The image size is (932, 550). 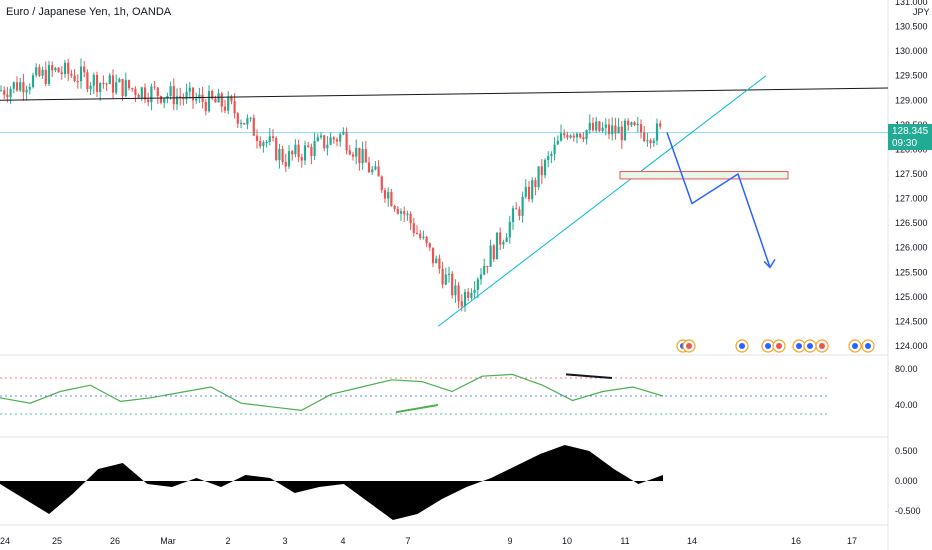 I want to click on bearish-divergence-line, so click(x=589, y=376).